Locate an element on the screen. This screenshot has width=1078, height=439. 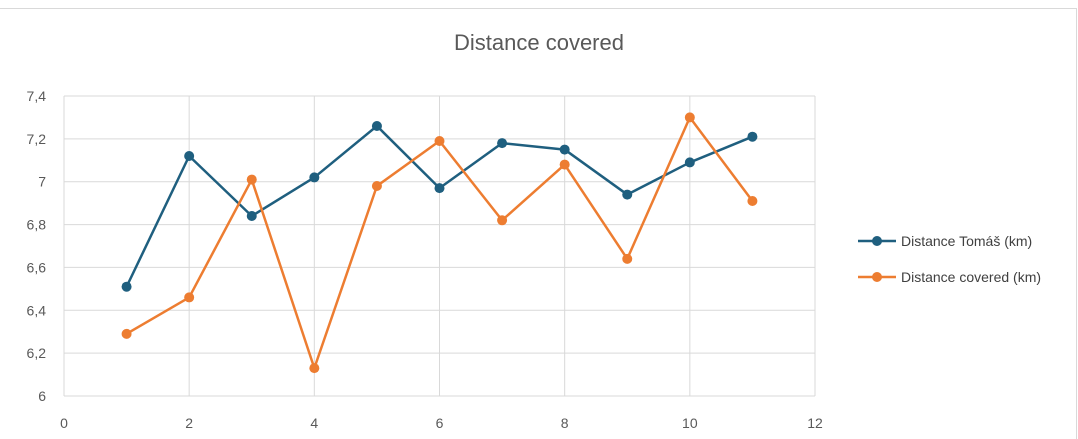
y-tick-label: 7,4 is located at coordinates (37, 96).